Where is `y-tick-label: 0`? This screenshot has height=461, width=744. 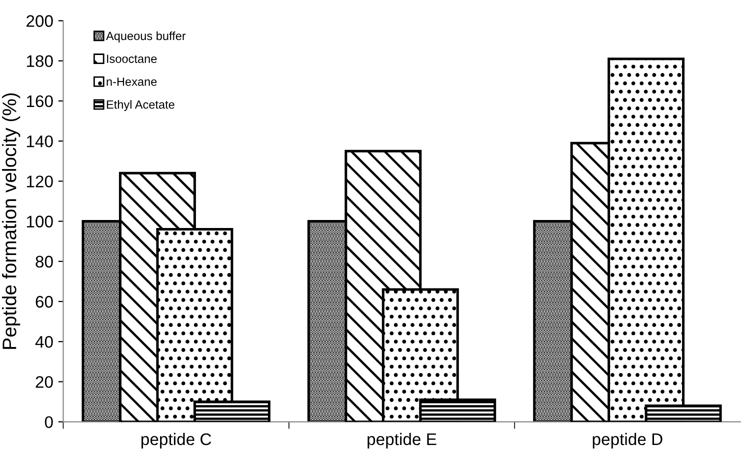
y-tick-label: 0 is located at coordinates (48, 422).